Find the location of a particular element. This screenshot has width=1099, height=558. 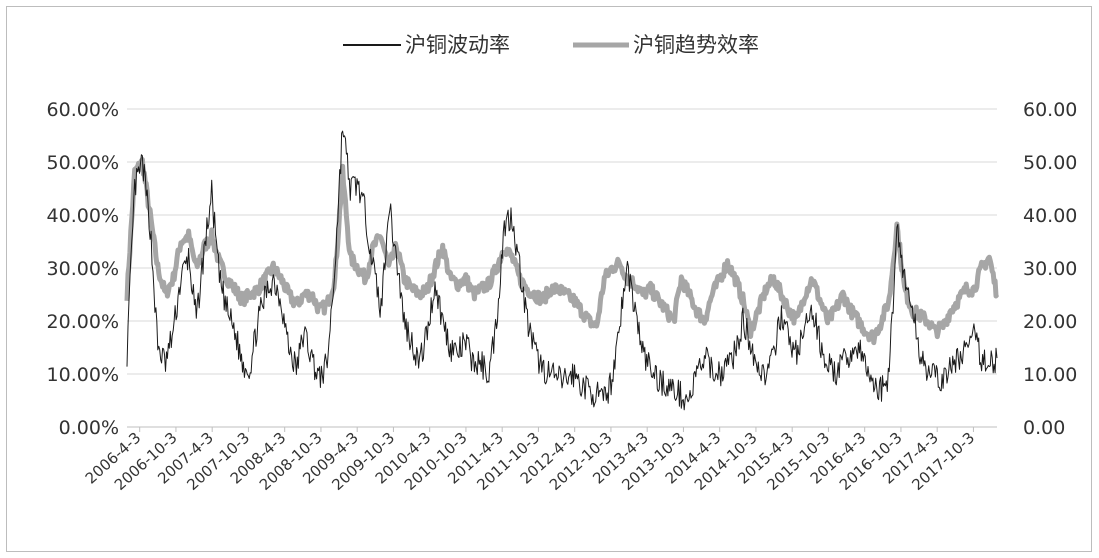

right-axis: 0.00 10.00 20.00 30.00 40.00 50.00 60.00 is located at coordinates (1050, 269).